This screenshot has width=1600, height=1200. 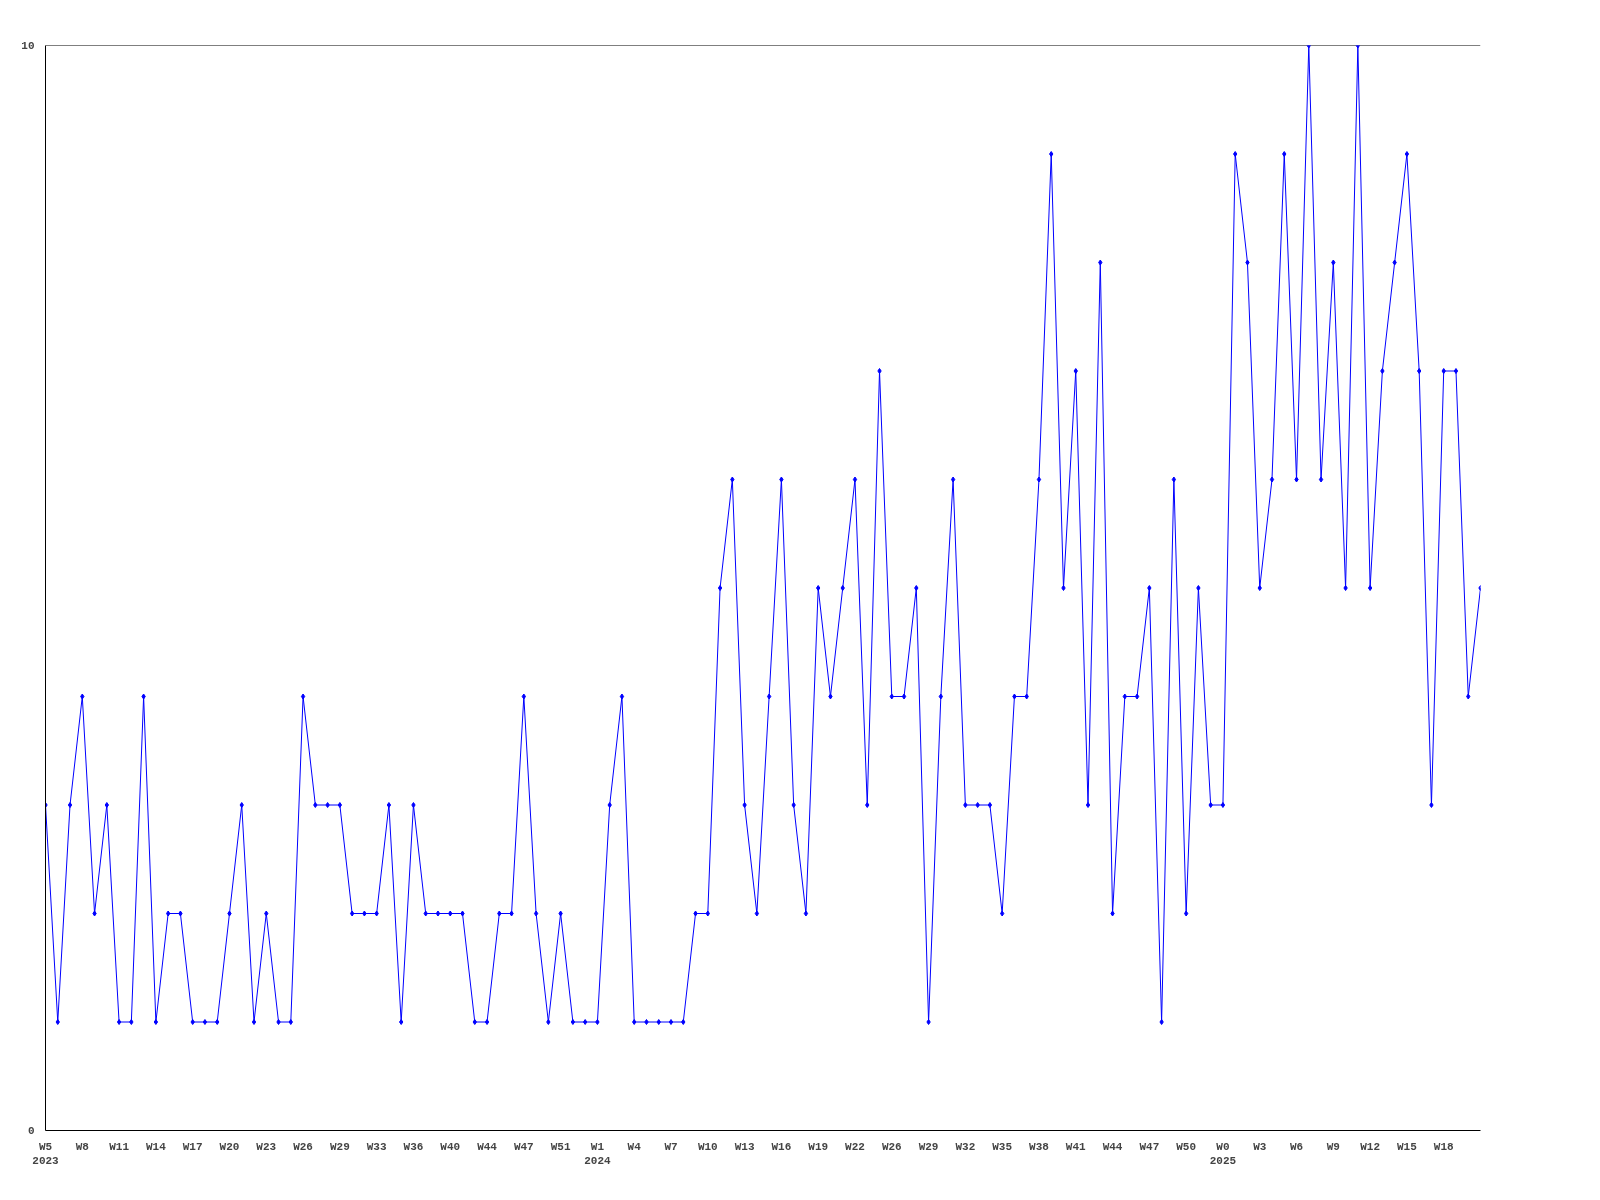 I want to click on x-tick-label: W15, so click(x=1407, y=1146).